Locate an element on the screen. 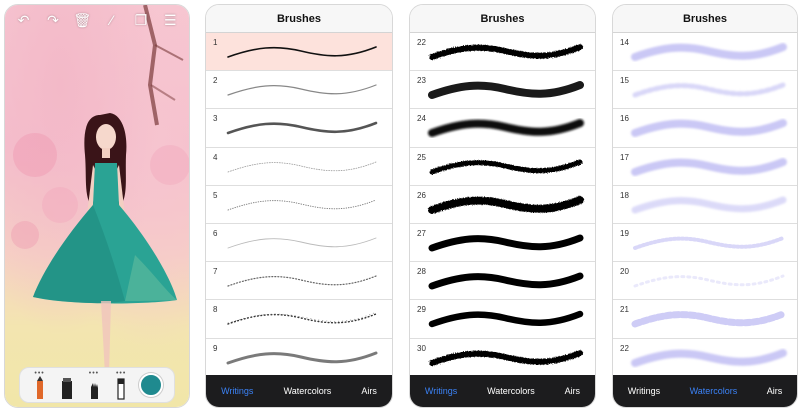 This screenshot has width=800, height=410. brush-number: 4 is located at coordinates (215, 157).